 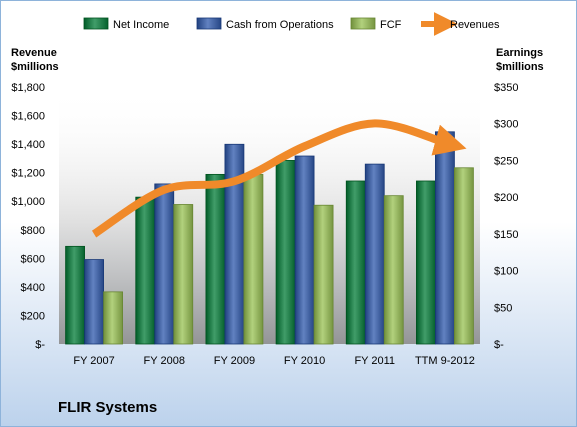 What do you see at coordinates (35, 67) in the screenshot?
I see `left-axis-title-units: $millions` at bounding box center [35, 67].